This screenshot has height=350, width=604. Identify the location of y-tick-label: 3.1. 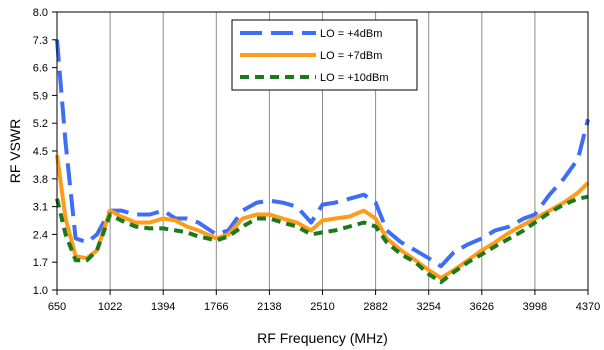
(40, 208).